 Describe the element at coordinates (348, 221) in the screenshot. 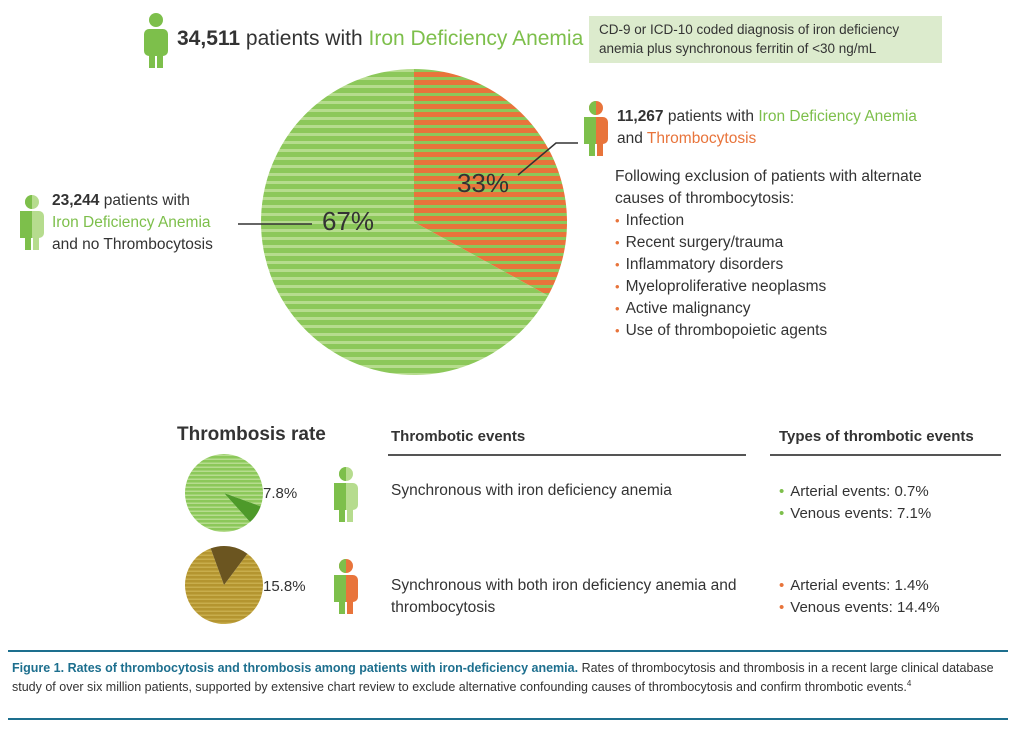

I see `pie-label-67: 67%` at that location.